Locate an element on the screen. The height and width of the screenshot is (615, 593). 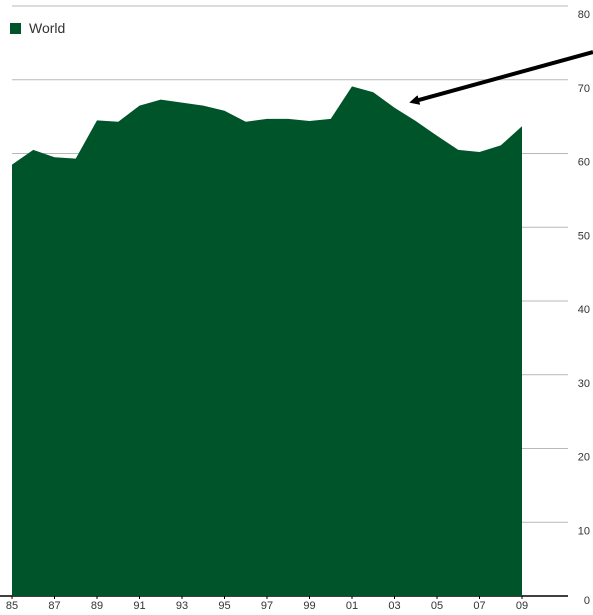
x-tick-label-85: 85 is located at coordinates (12, 606).